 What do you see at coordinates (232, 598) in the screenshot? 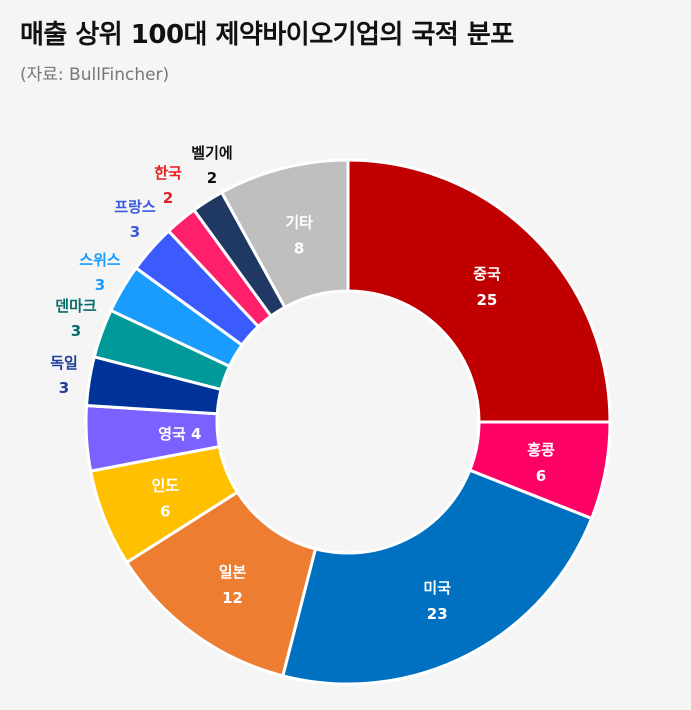
I see `slice-value-label: 12` at bounding box center [232, 598].